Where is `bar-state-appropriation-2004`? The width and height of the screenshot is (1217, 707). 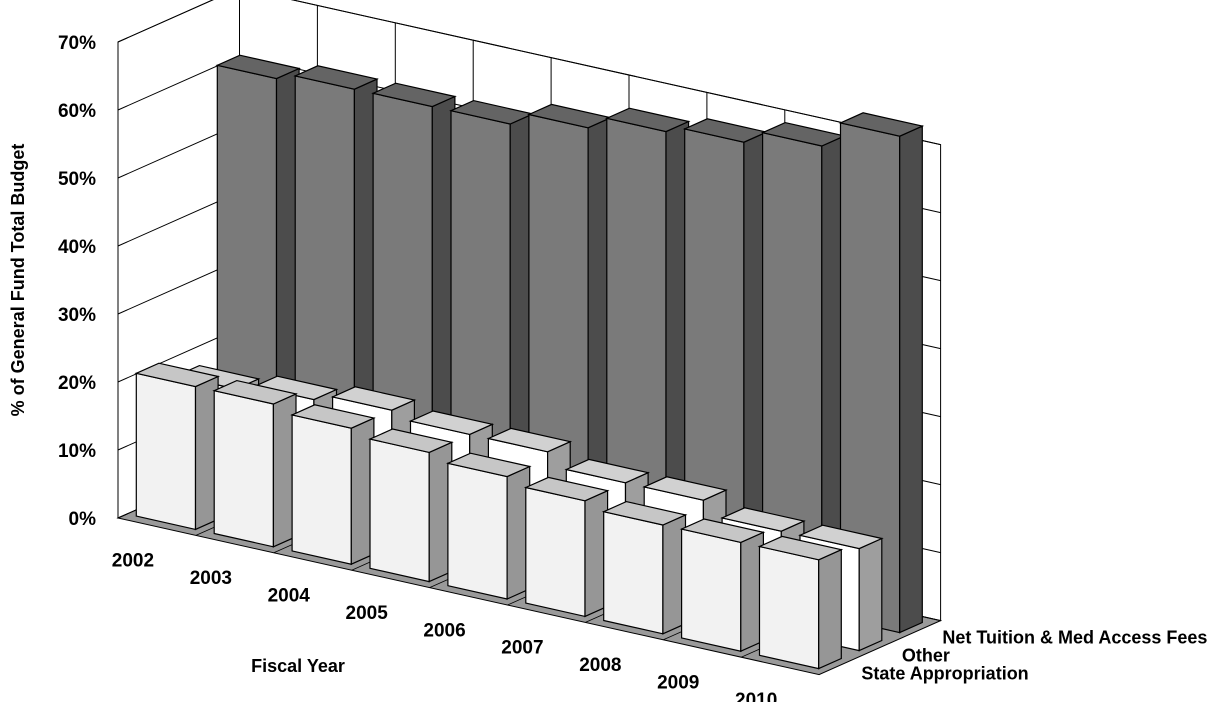 bar-state-appropriation-2004 is located at coordinates (333, 485).